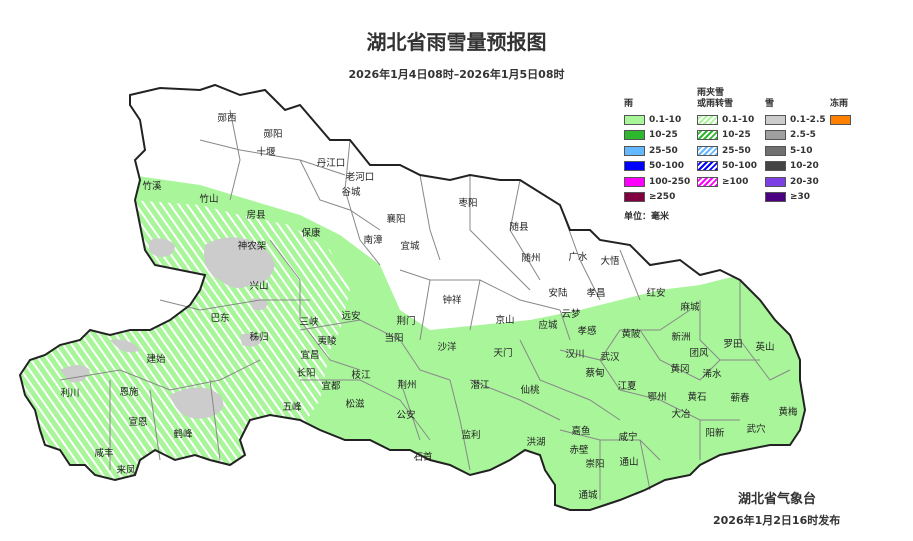 The height and width of the screenshot is (541, 913). Describe the element at coordinates (627, 386) in the screenshot. I see `city-label: 江夏` at that location.